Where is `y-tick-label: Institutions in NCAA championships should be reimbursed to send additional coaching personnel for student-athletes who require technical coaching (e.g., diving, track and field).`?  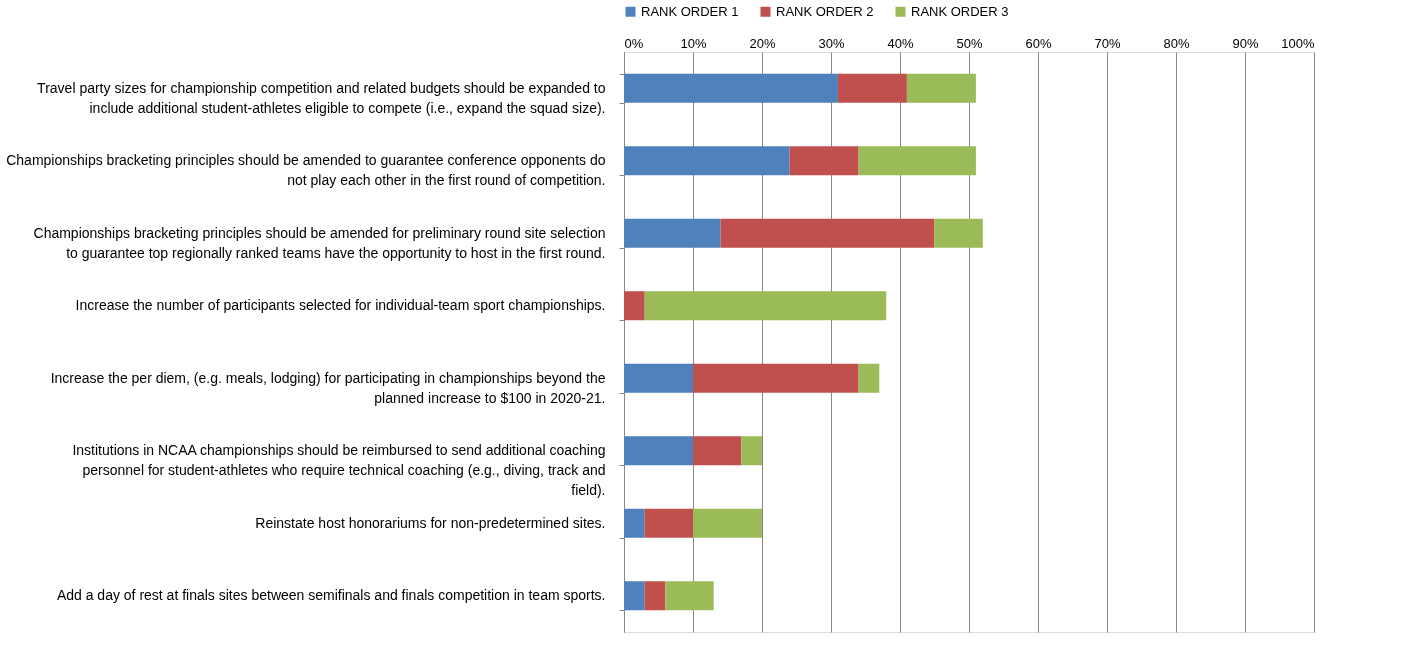
y-tick-label: Institutions in NCAA championships should be reimbursed to send additional coaching personnel for student-athletes who require technical coaching (e.g., diving, track and field). is located at coordinates (339, 470).